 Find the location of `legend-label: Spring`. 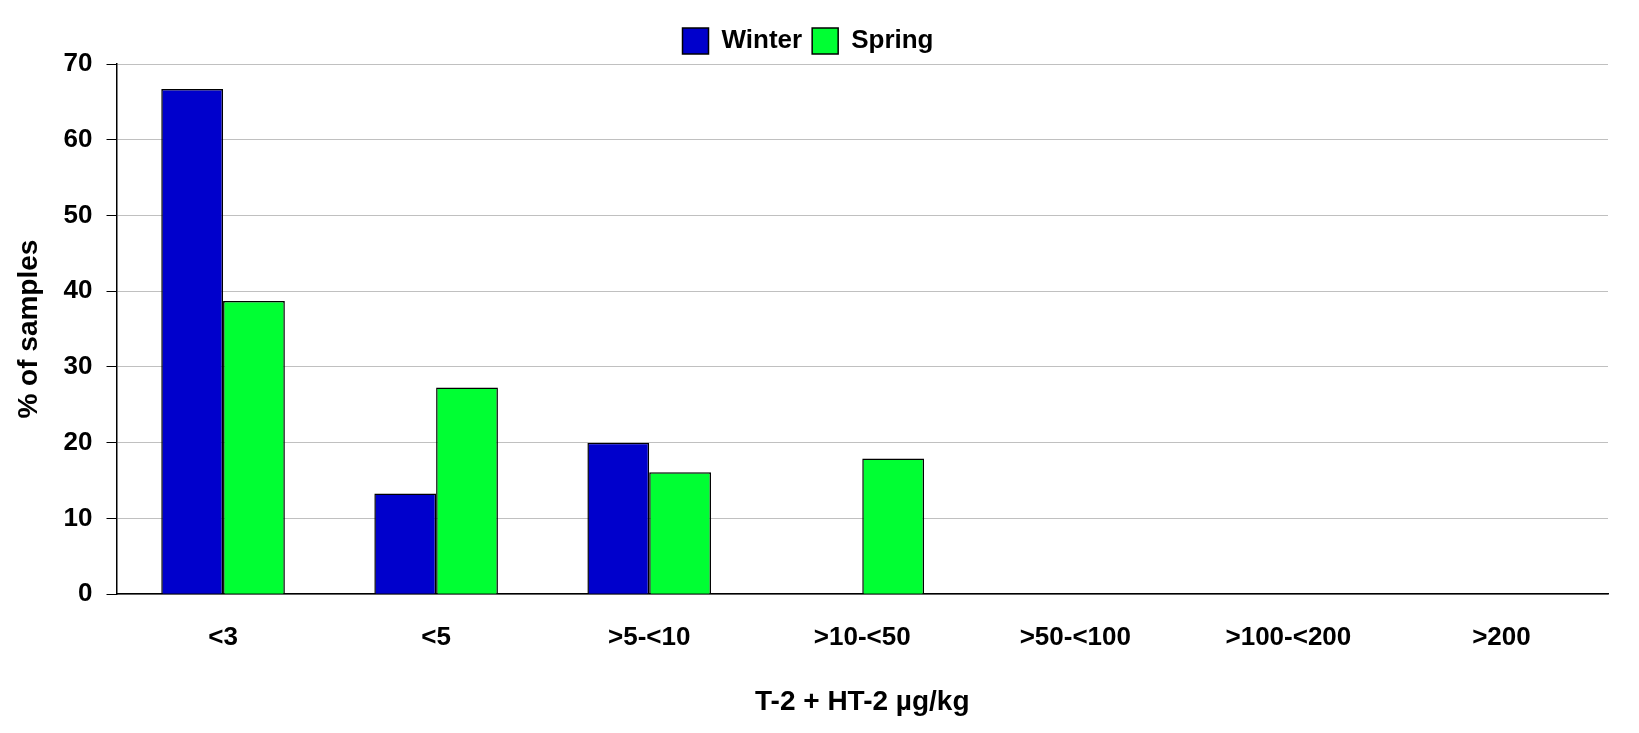

legend-label: Spring is located at coordinates (892, 39).